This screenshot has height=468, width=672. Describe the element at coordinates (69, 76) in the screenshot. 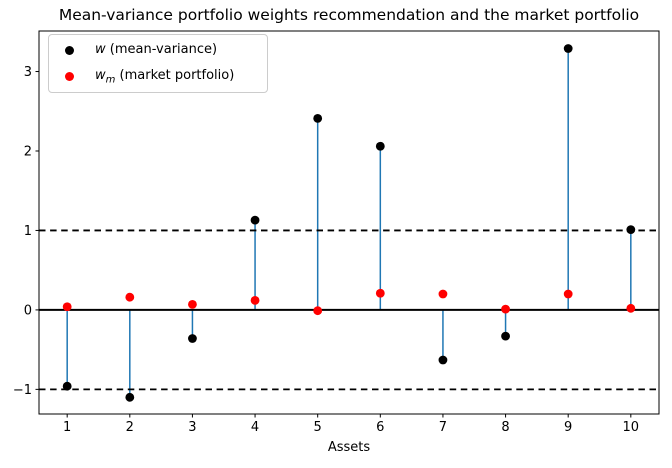

I see `wm-legend-marker-icon` at that location.